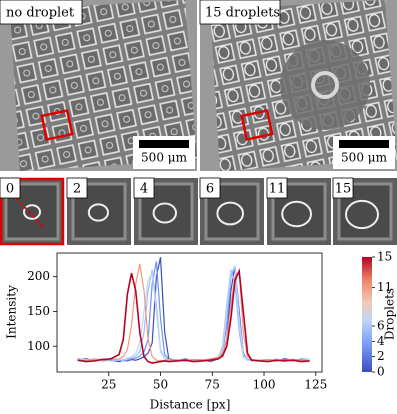 Image resolution: width=397 pixels, height=414 pixels. What do you see at coordinates (242, 13) in the screenshot?
I see `image-label: 15 droplets` at bounding box center [242, 13].